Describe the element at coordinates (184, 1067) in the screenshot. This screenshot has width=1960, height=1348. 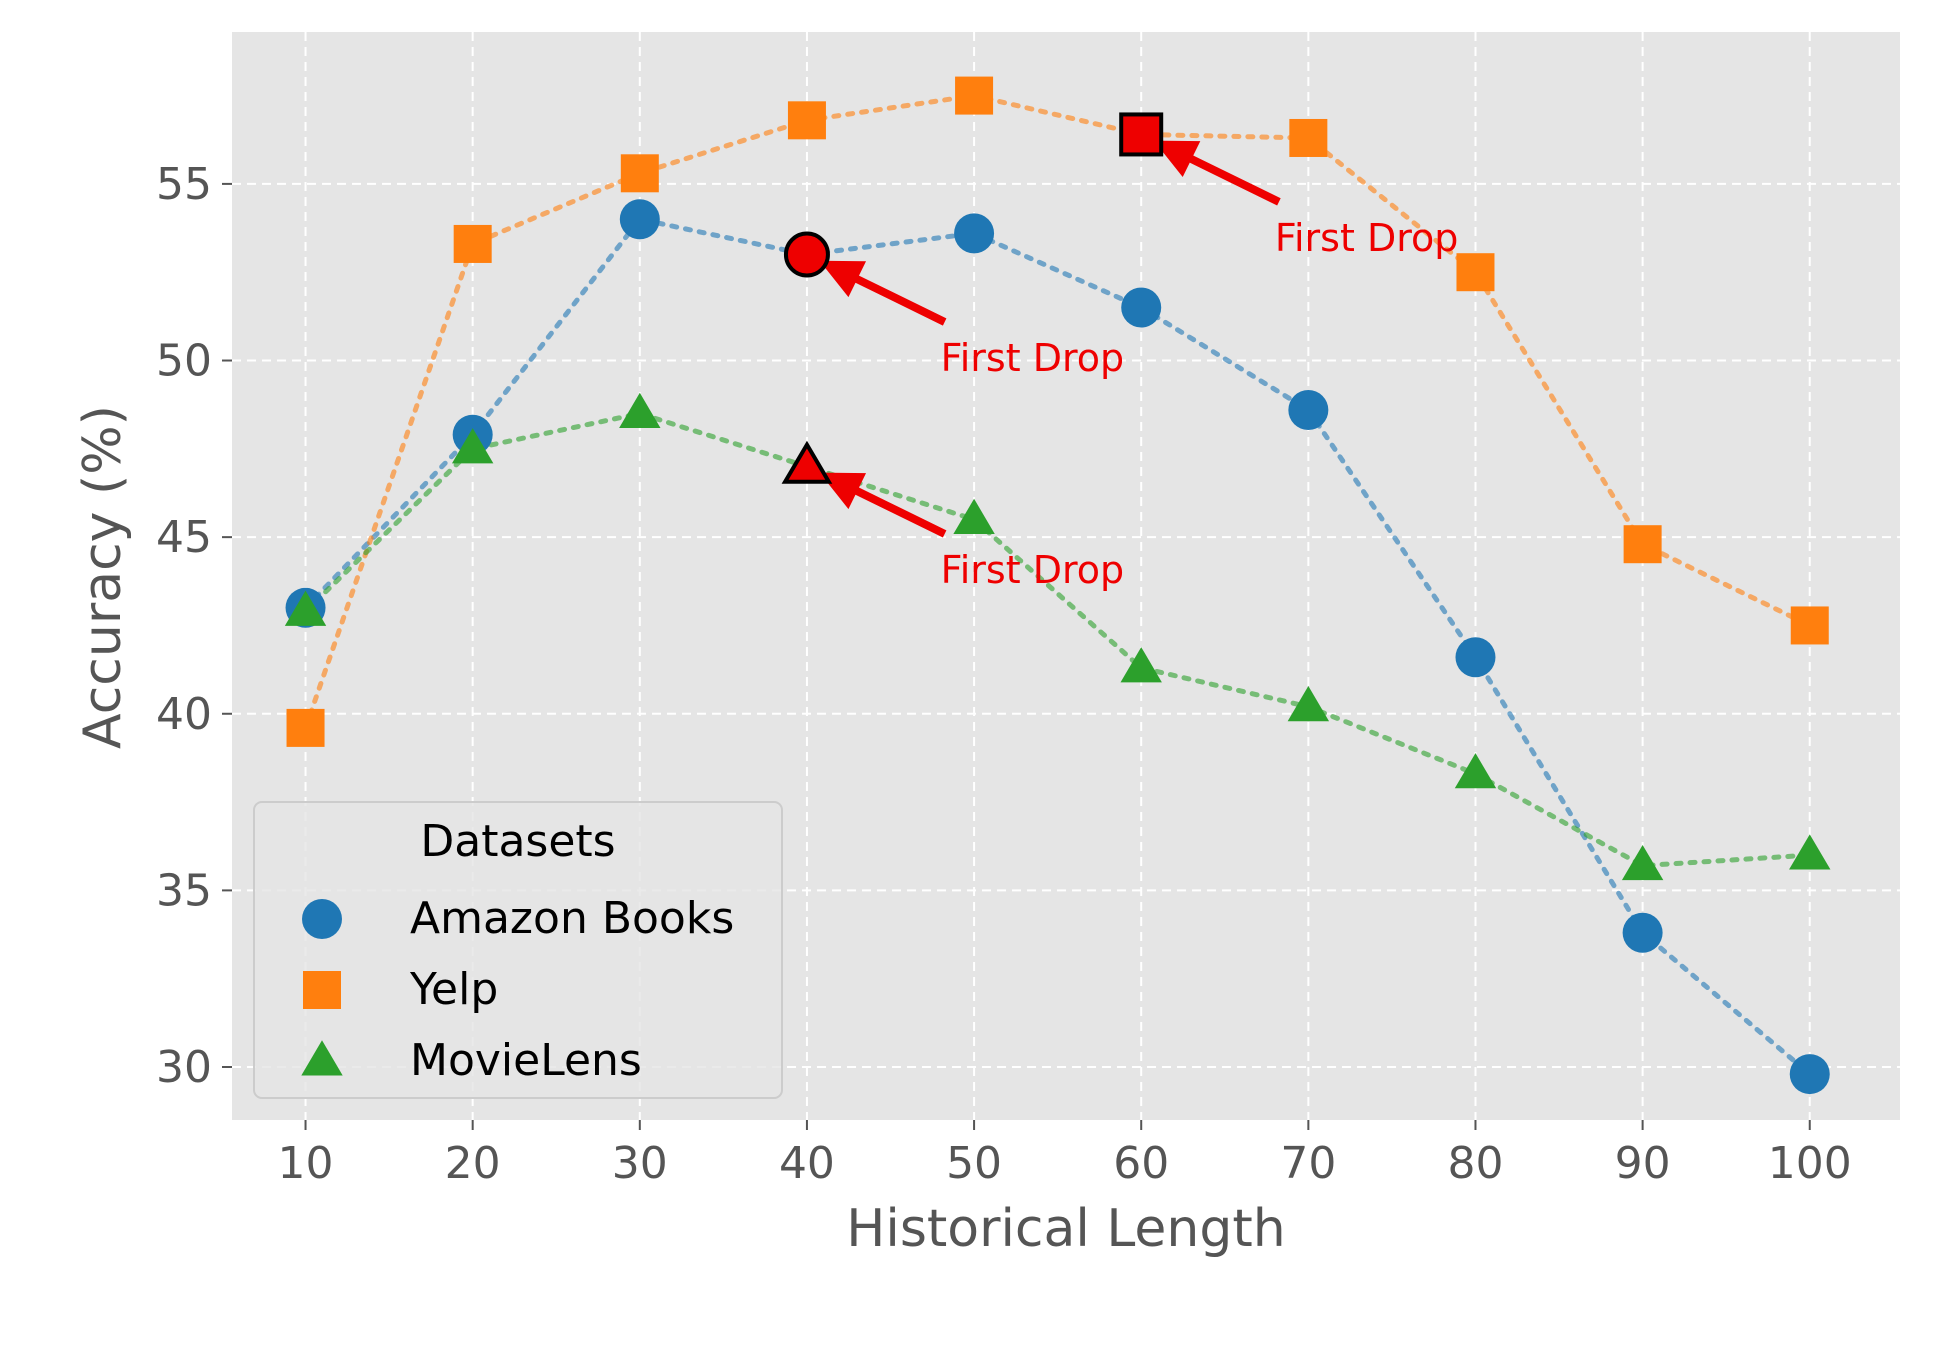
I see `y-tick-label: 30` at that location.